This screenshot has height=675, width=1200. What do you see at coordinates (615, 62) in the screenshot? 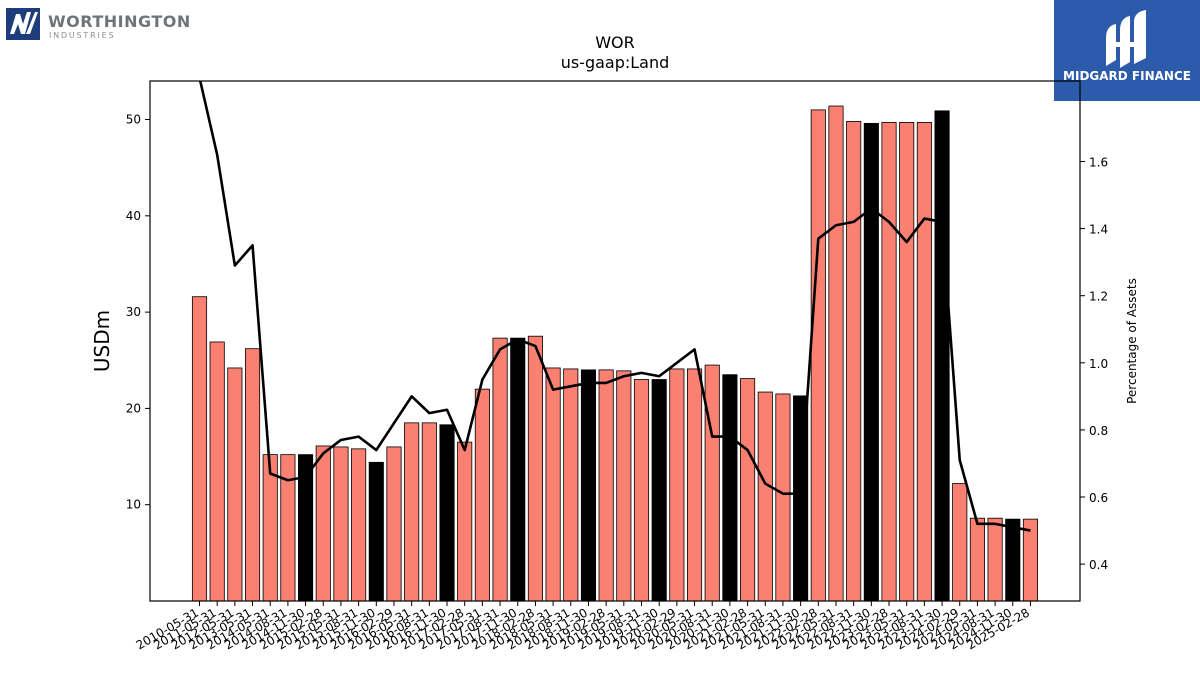
I see `chart-subtitle: us-gaap:Land` at bounding box center [615, 62].